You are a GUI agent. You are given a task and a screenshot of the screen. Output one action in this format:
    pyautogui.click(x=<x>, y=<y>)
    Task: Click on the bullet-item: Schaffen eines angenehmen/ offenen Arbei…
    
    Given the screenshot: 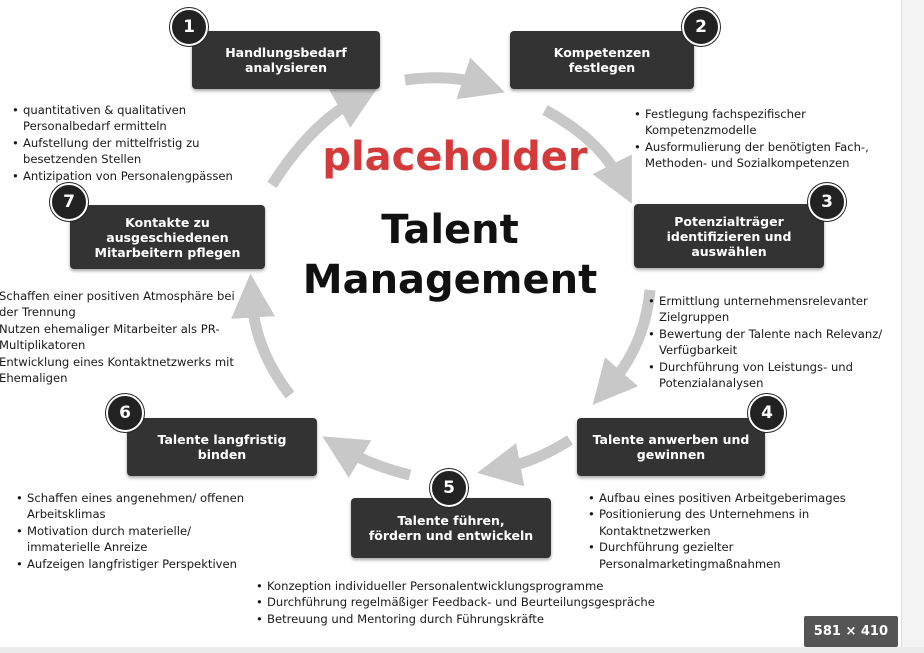 What is the action you would take?
    pyautogui.click(x=141, y=506)
    